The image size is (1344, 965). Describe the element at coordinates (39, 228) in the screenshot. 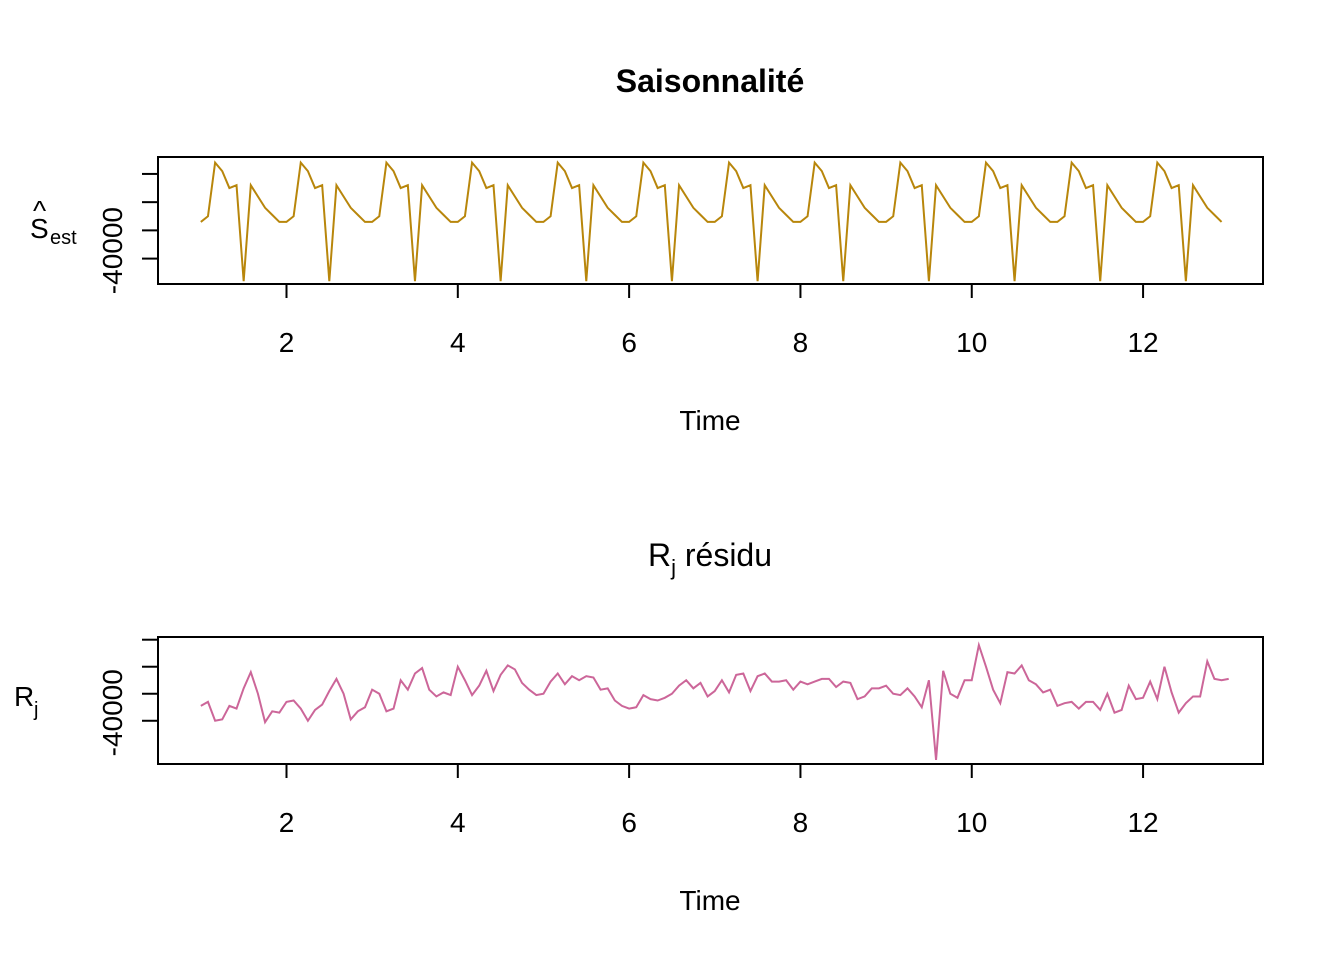

I see `y-axis-label-main: S` at that location.